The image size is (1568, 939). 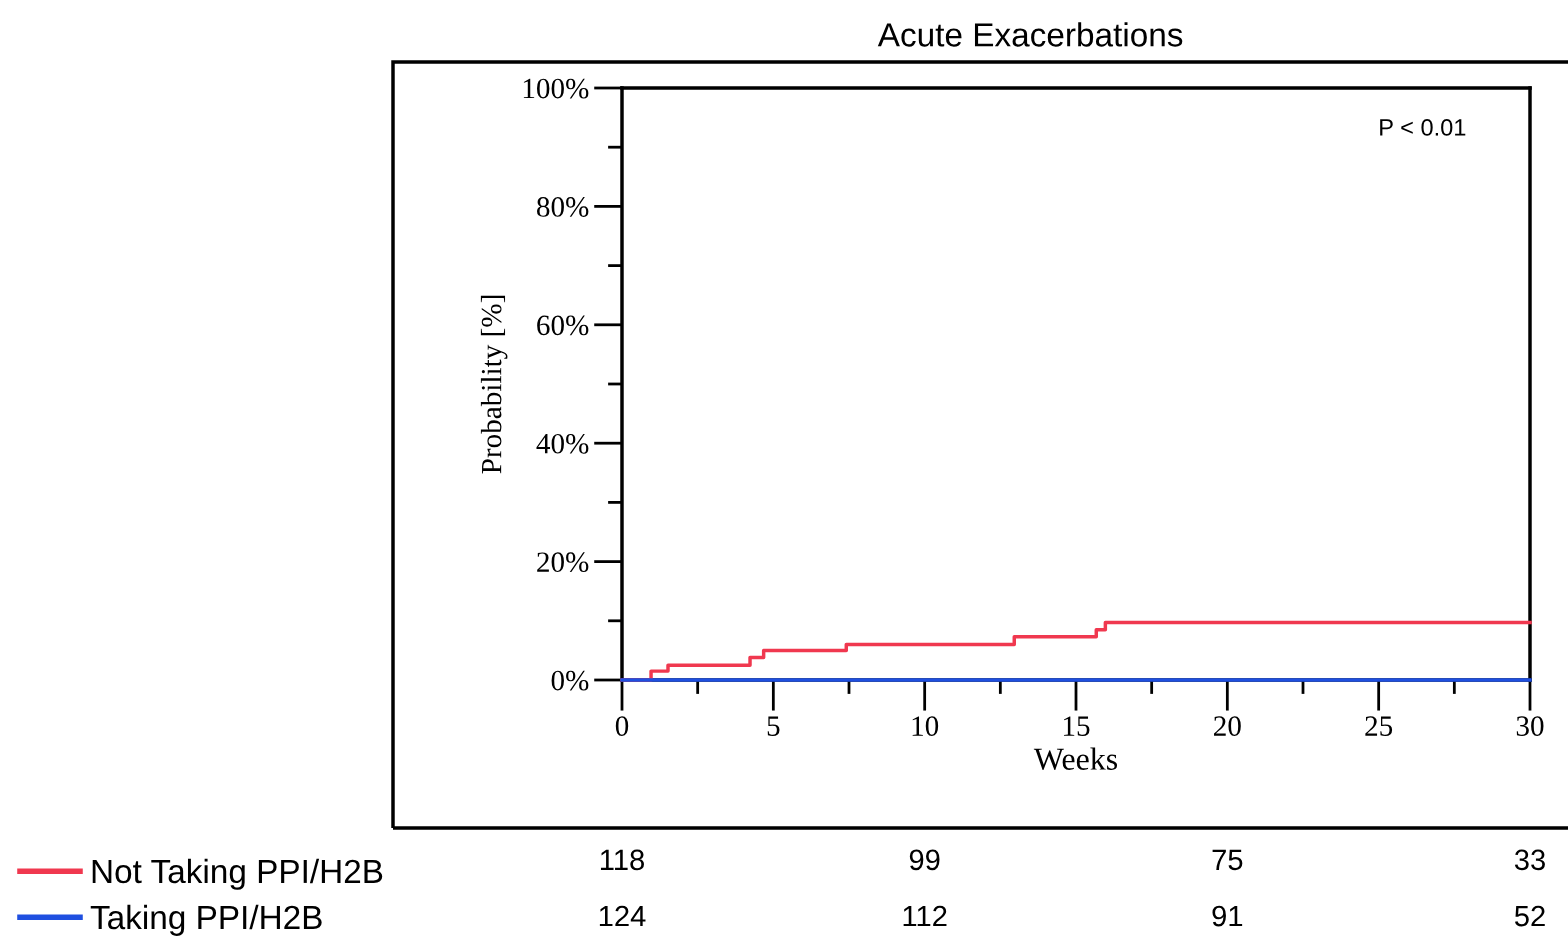 I want to click on chart-title: Acute Exacerbations, so click(x=1030, y=34).